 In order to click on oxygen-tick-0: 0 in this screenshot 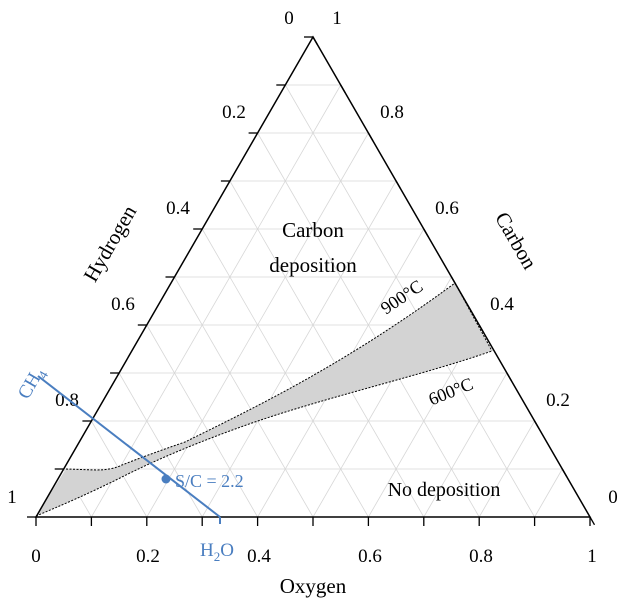, I will do `click(36, 556)`.